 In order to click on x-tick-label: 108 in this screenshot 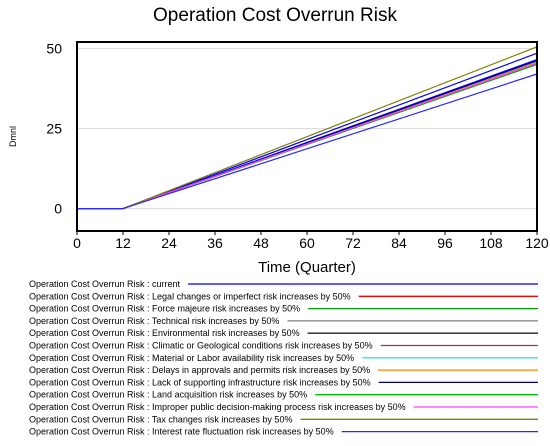, I will do `click(491, 243)`.